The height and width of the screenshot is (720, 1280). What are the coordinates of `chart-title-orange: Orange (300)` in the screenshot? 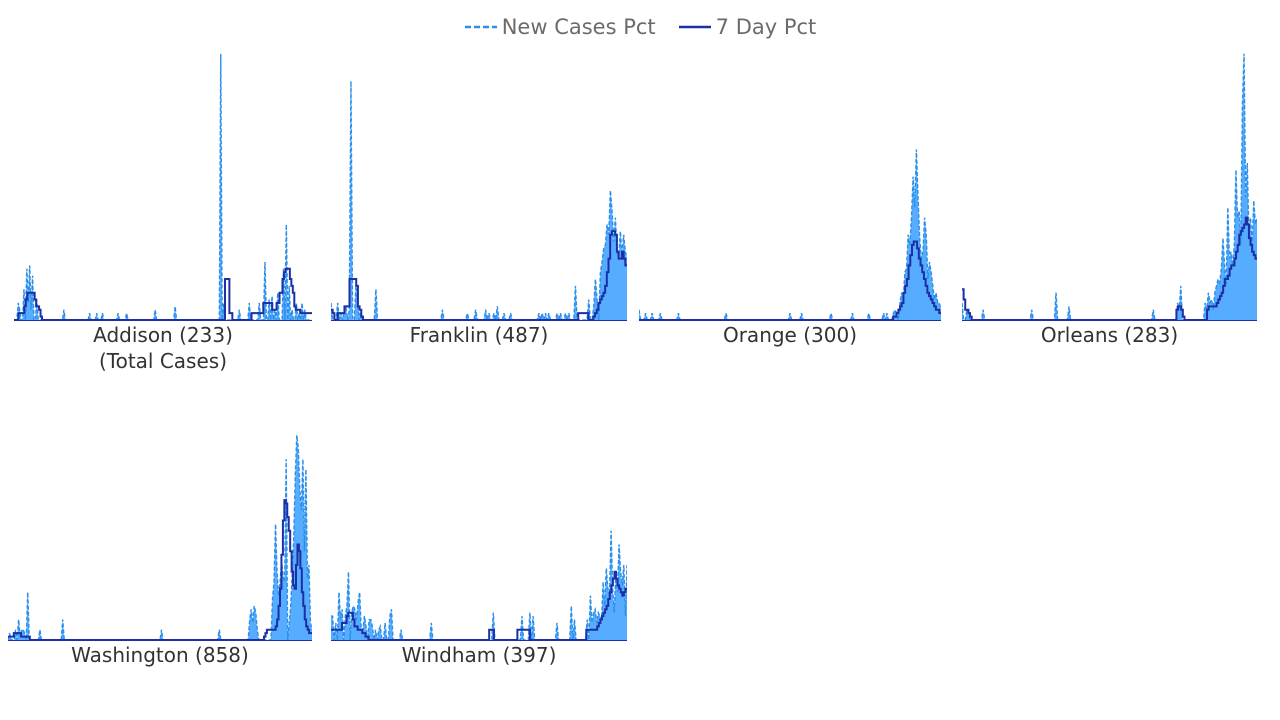 It's located at (790, 335).